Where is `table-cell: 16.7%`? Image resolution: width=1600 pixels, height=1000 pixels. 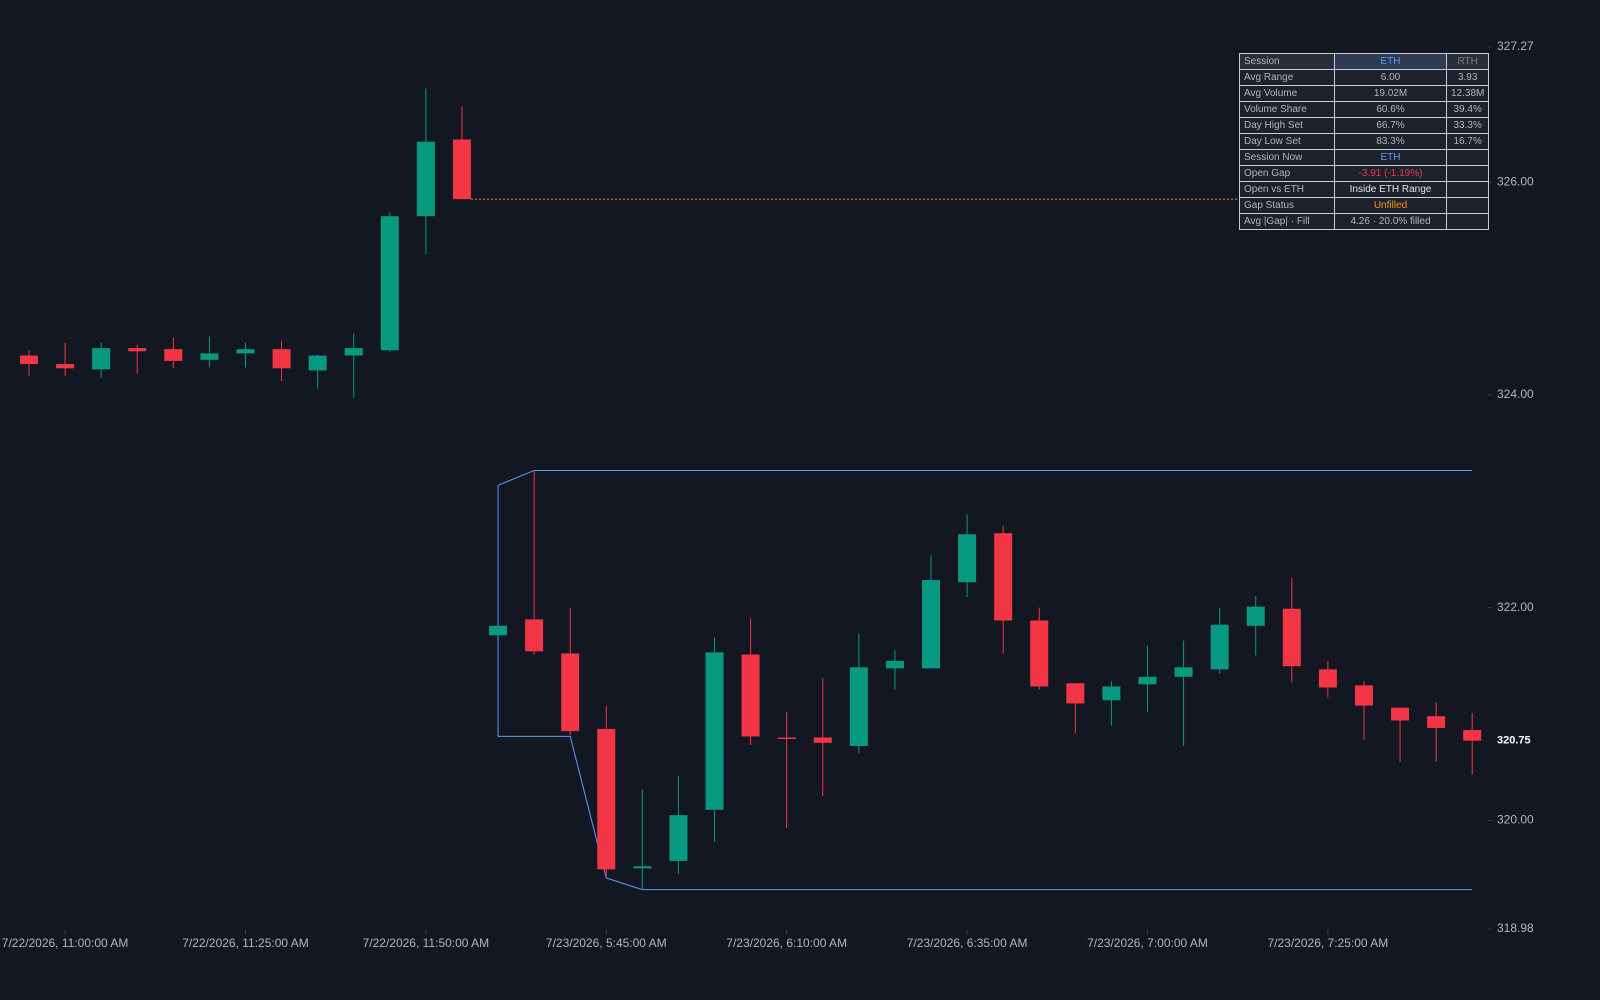
table-cell: 16.7% is located at coordinates (1467, 141).